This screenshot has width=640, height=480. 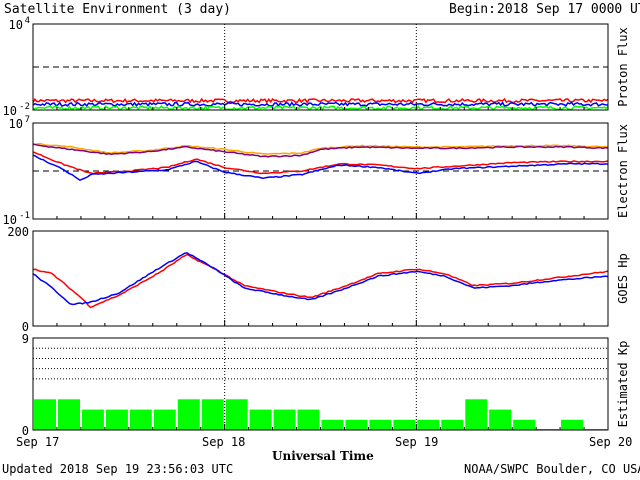 What do you see at coordinates (623, 171) in the screenshot?
I see `electron-ylabel: Electron Flux` at bounding box center [623, 171].